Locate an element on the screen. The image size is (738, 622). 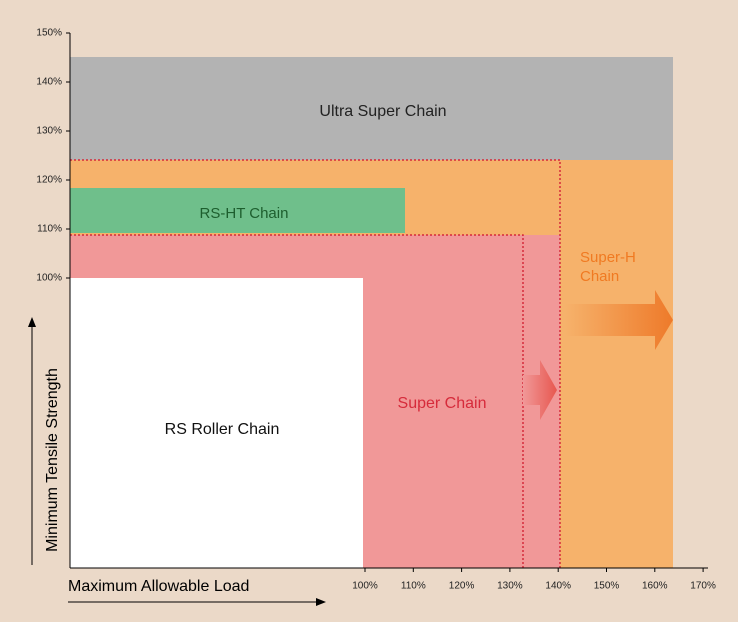
y-tick-label: 120% is located at coordinates (49, 180).